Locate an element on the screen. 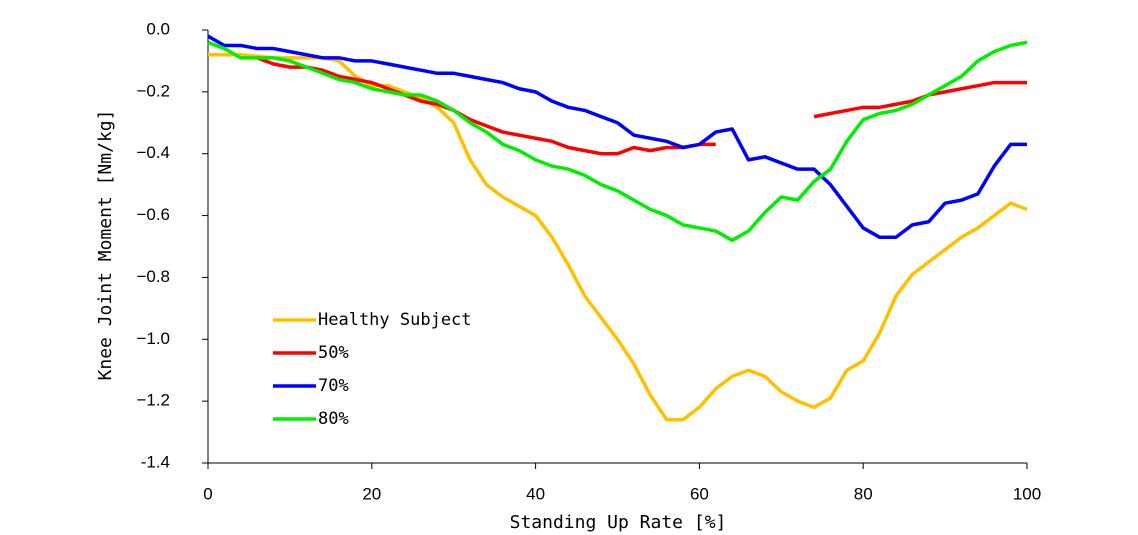  y-tick-label: -1.4 is located at coordinates (155, 461).